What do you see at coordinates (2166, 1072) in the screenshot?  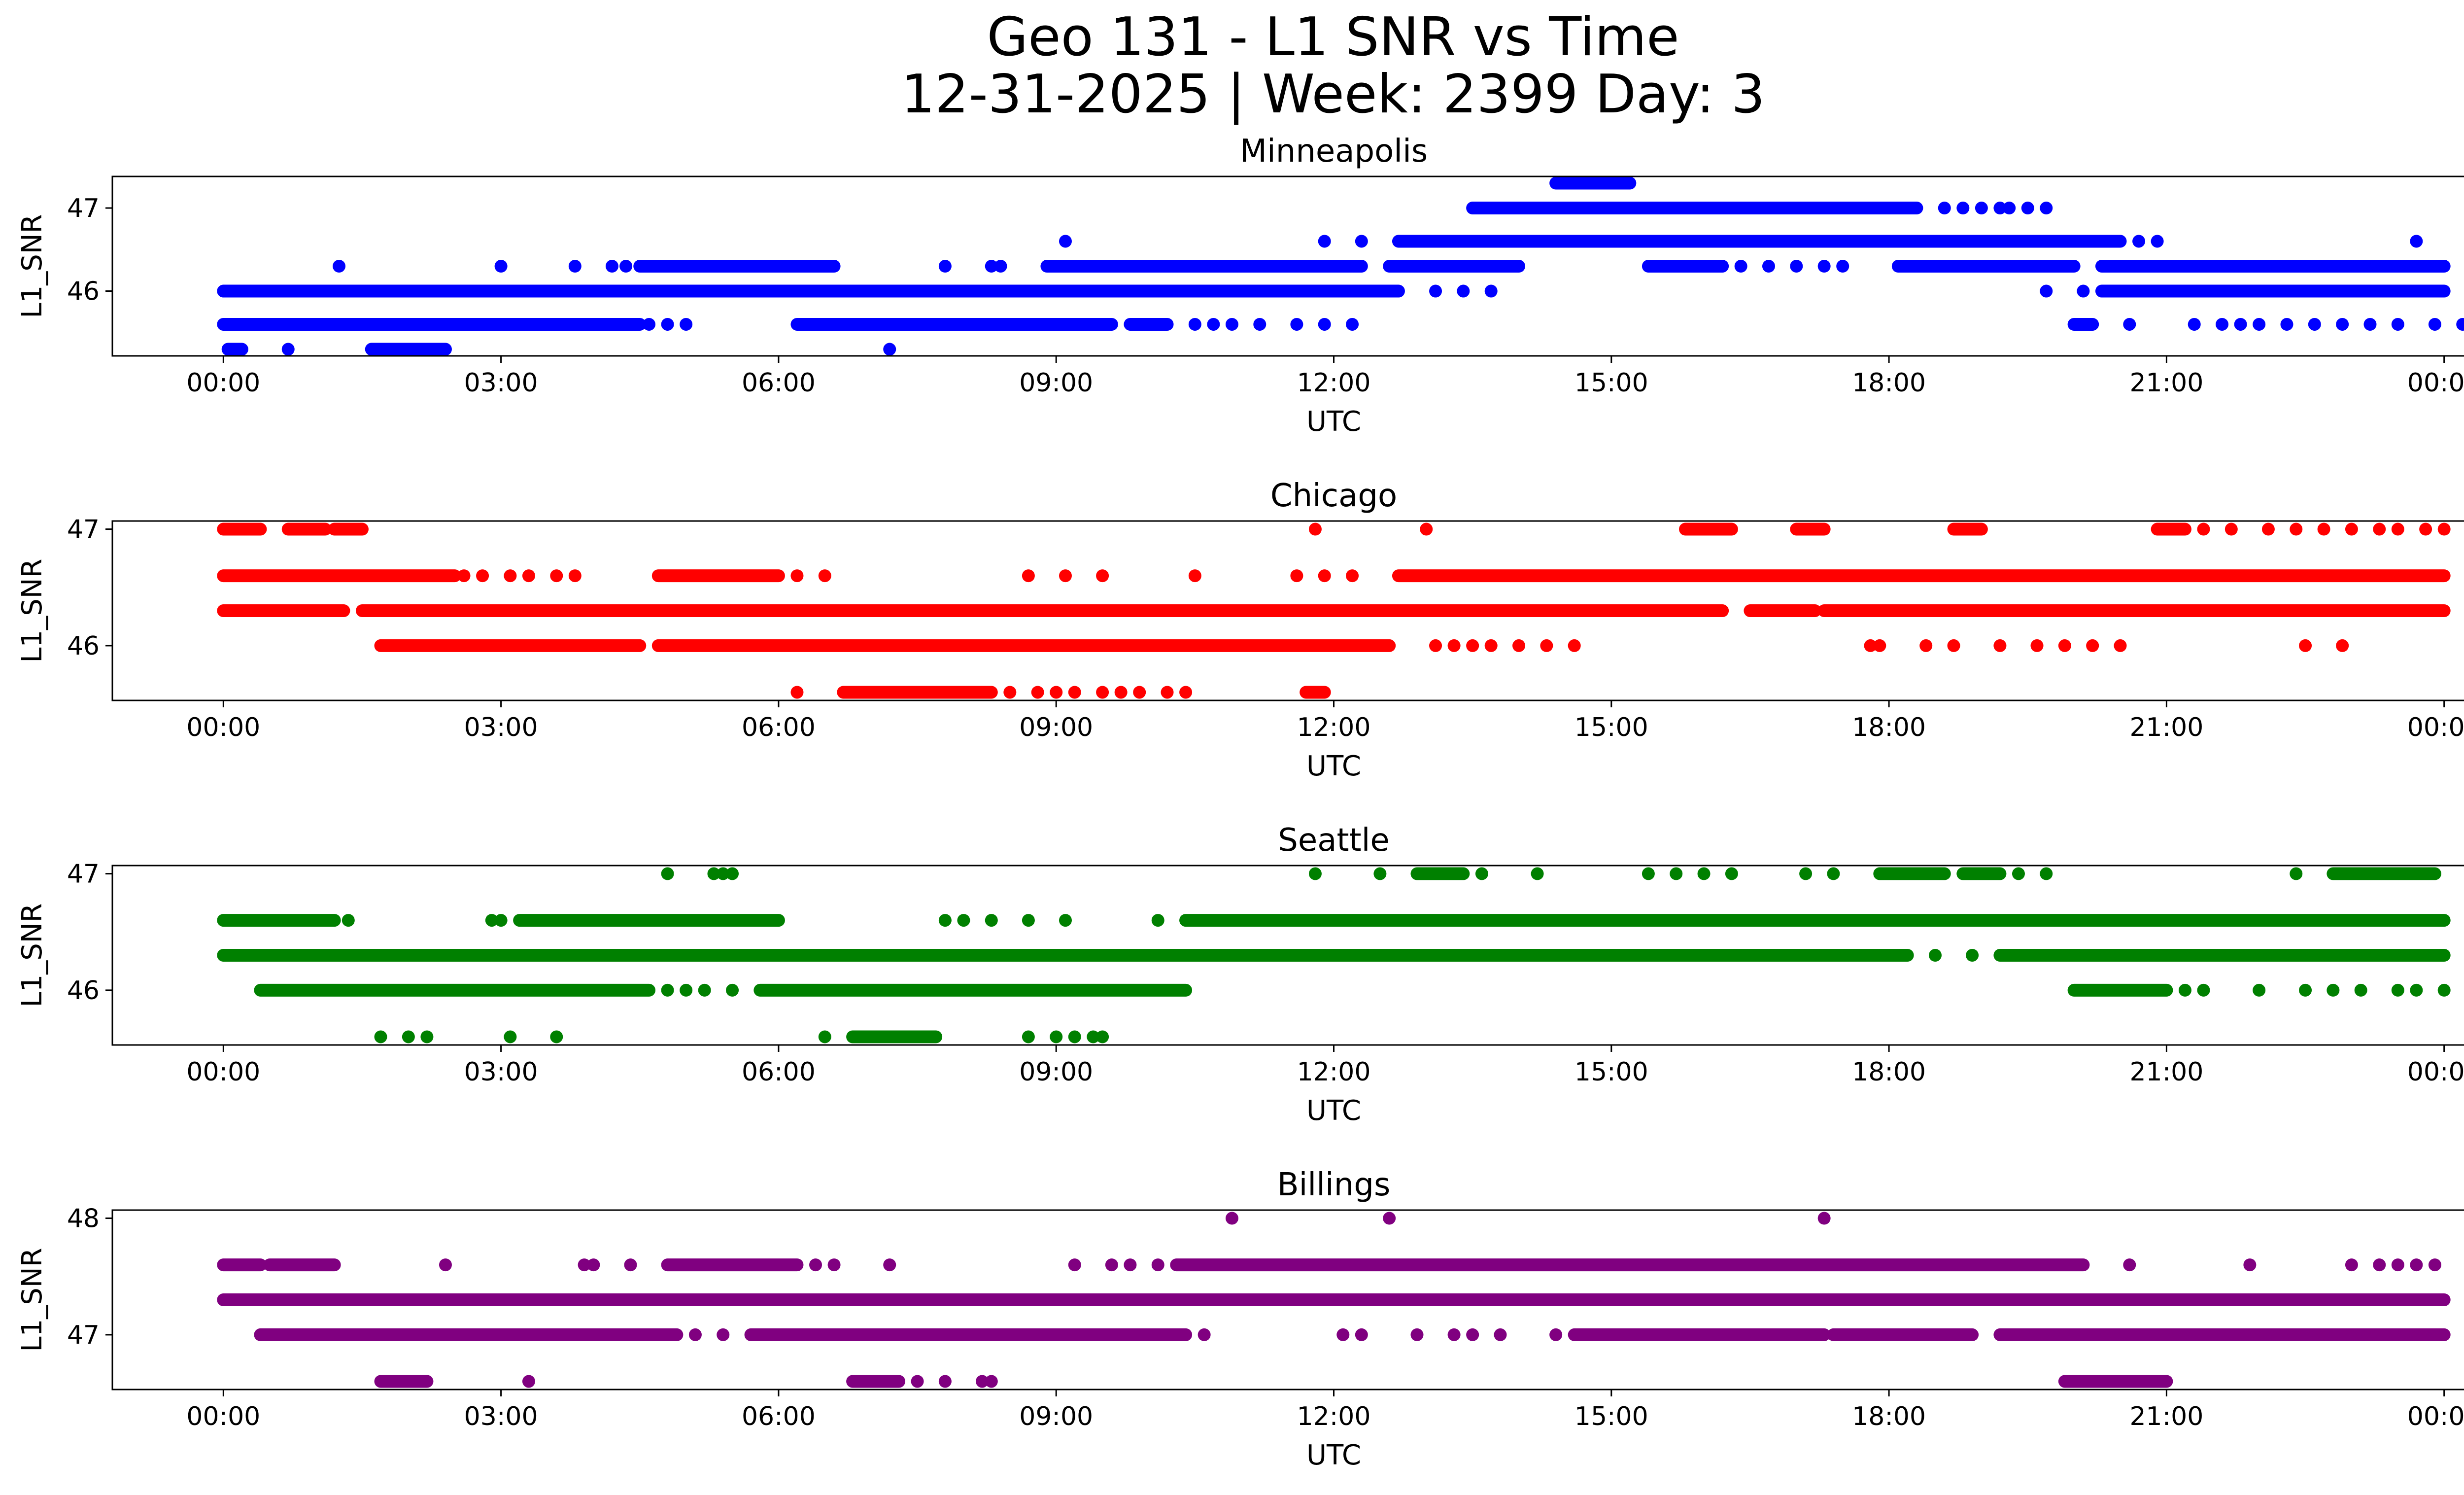 I see `x-tick-label: 21:00` at bounding box center [2166, 1072].